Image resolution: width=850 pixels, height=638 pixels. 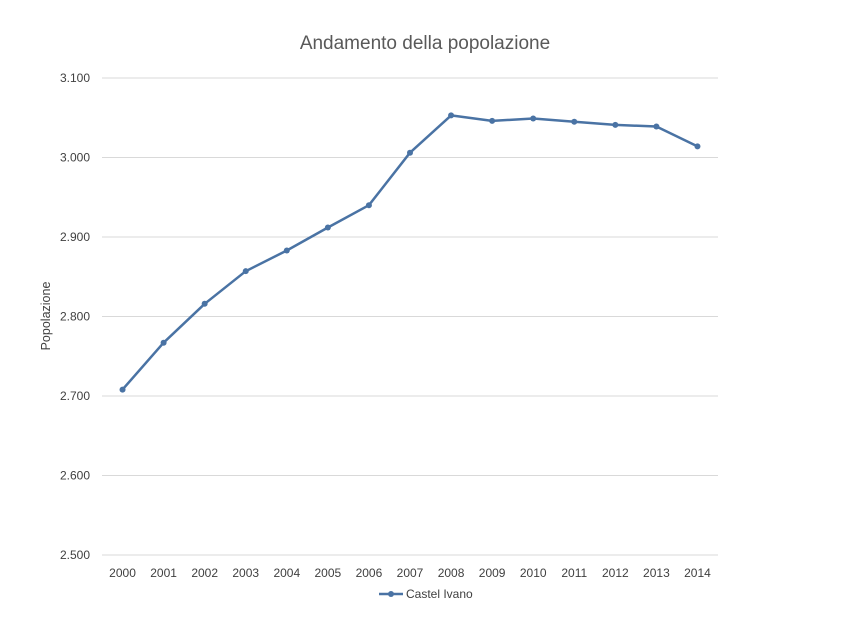 I want to click on x-tick-label: 2007, so click(x=410, y=573).